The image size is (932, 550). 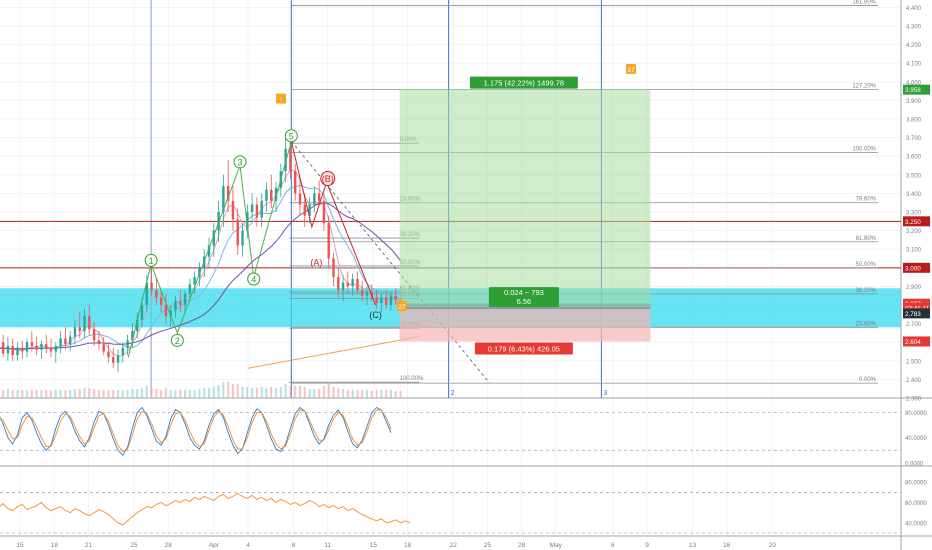 I want to click on fib-level-label: 161.80%, so click(x=864, y=3).